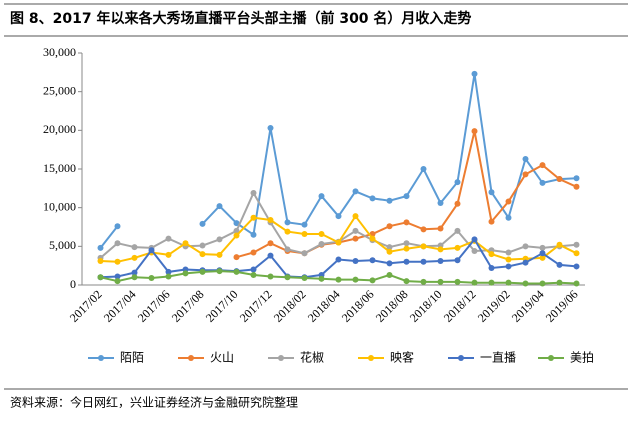  Describe the element at coordinates (59, 52) in the screenshot. I see `y-tick-label: 30,000` at that location.